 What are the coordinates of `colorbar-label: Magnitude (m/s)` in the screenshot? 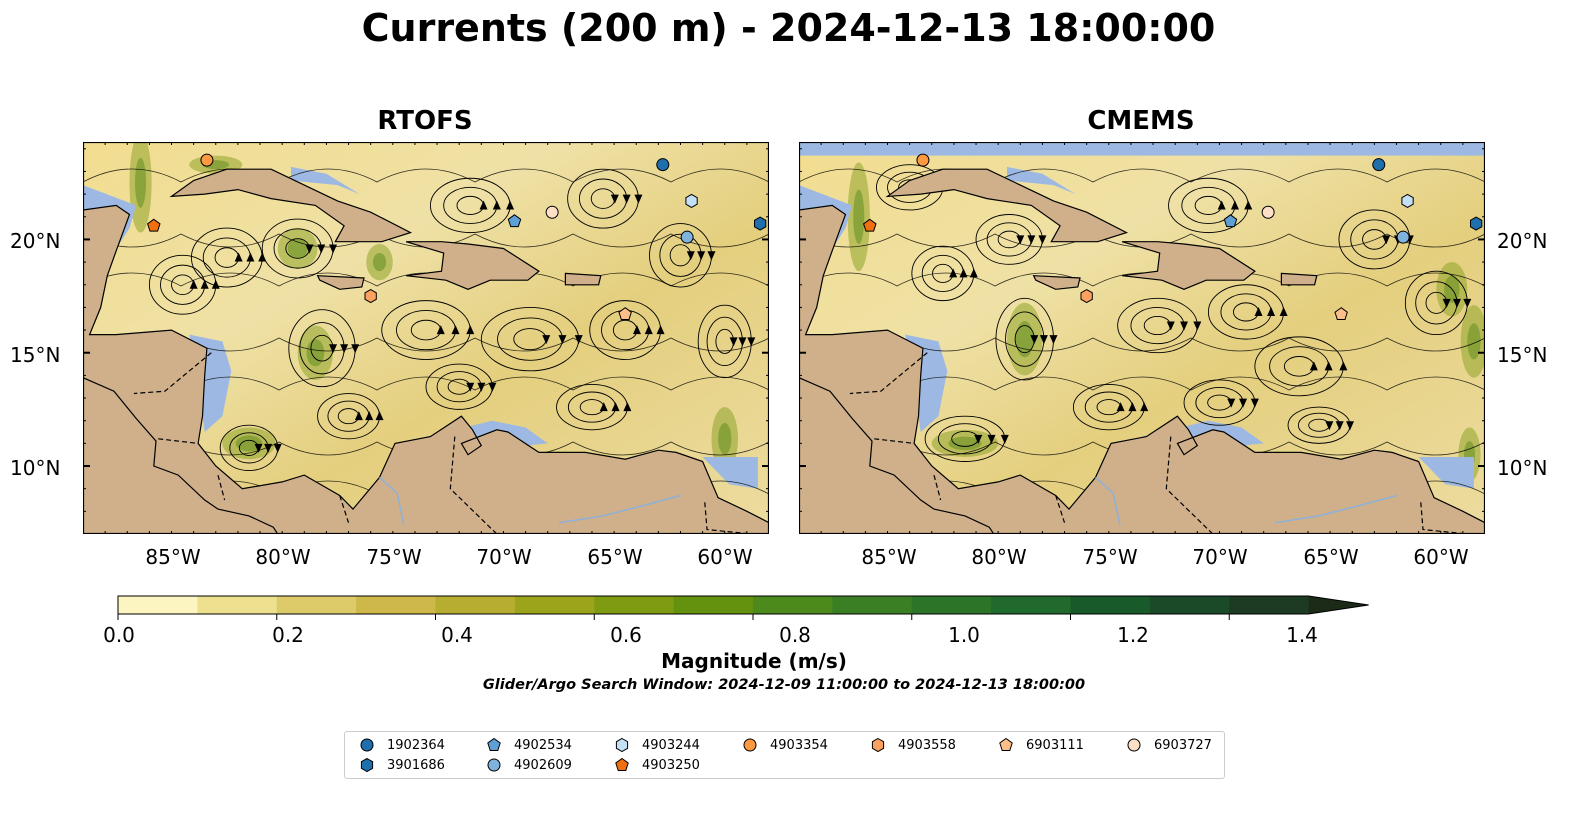 It's located at (754, 661).